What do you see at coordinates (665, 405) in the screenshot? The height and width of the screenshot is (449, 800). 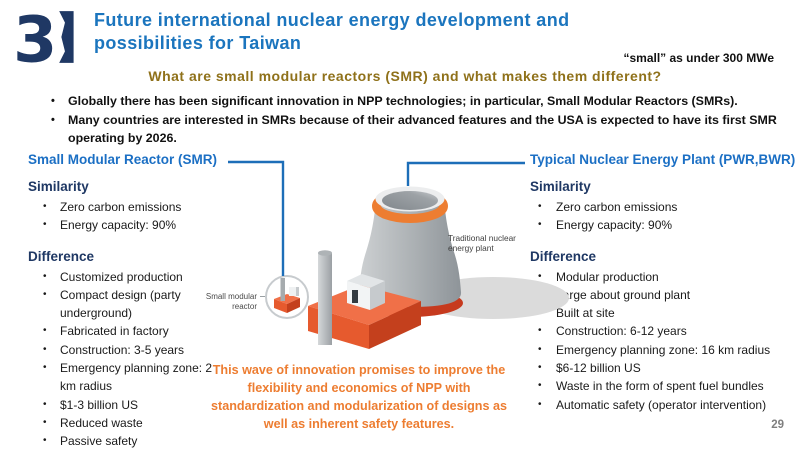 I see `list-item: Automatic safety (operator intervention)` at bounding box center [665, 405].